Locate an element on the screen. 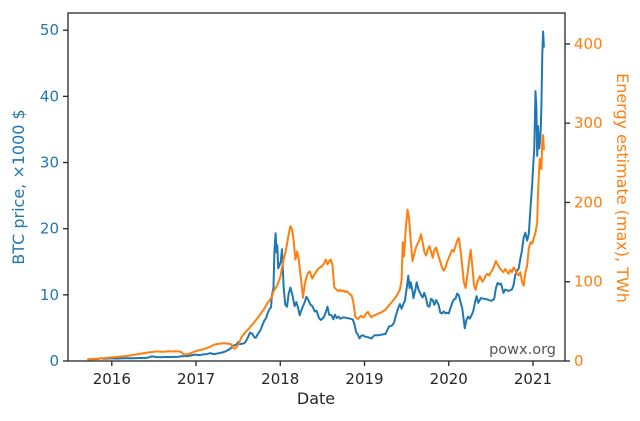  left-y-tick-label: 20 is located at coordinates (49, 229).